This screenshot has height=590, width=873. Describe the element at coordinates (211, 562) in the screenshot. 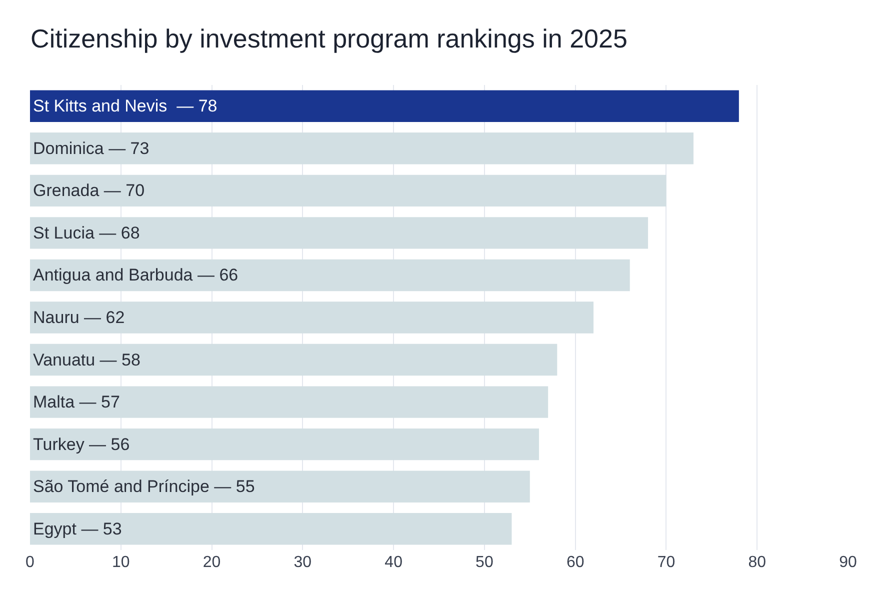

I see `x-tick-label: 20` at that location.